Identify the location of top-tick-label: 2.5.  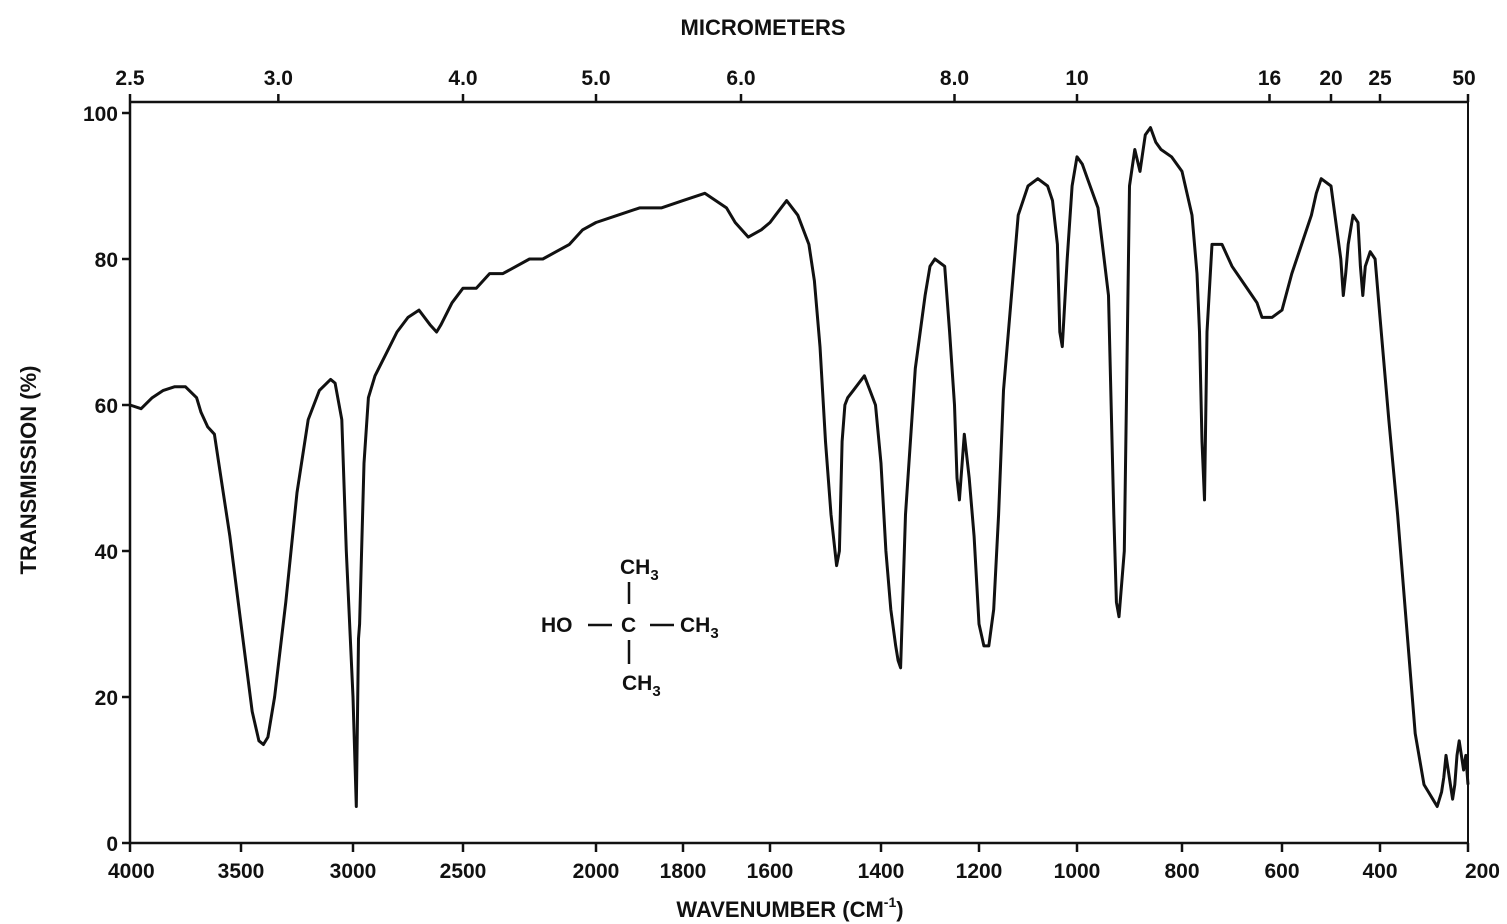
(130, 78).